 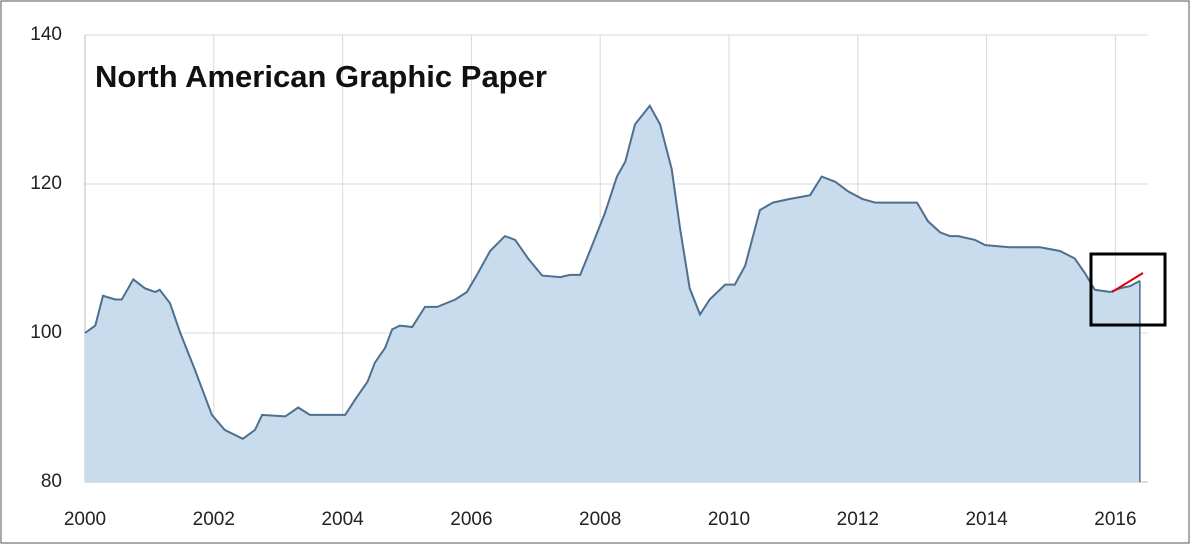 I want to click on highlight-box, so click(x=1128, y=289).